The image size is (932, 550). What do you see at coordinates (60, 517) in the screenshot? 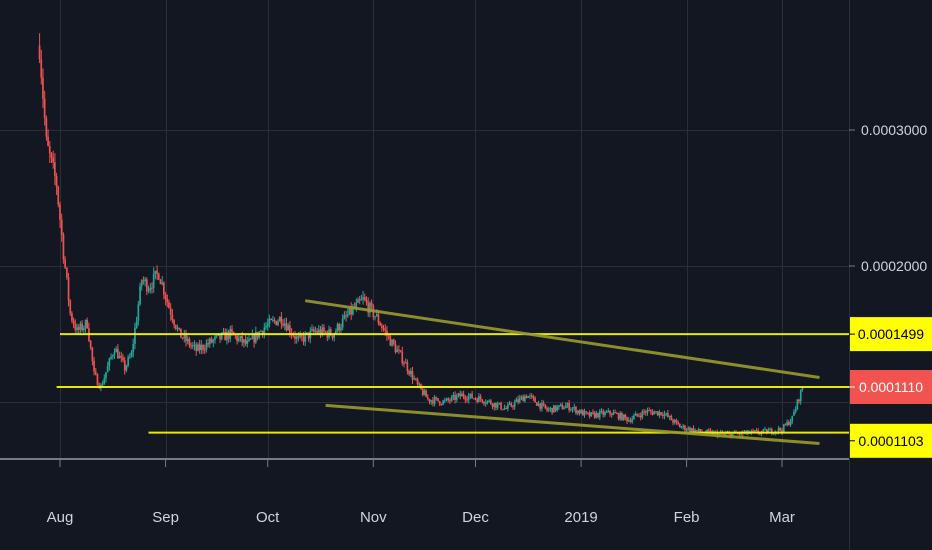
I see `time-tick-label: Aug` at bounding box center [60, 517].